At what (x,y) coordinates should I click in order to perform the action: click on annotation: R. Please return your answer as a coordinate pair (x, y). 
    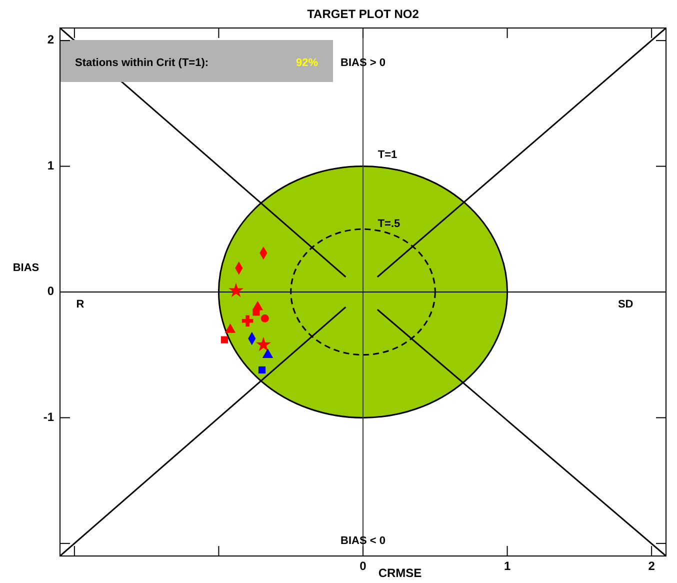
    Looking at the image, I should click on (80, 304).